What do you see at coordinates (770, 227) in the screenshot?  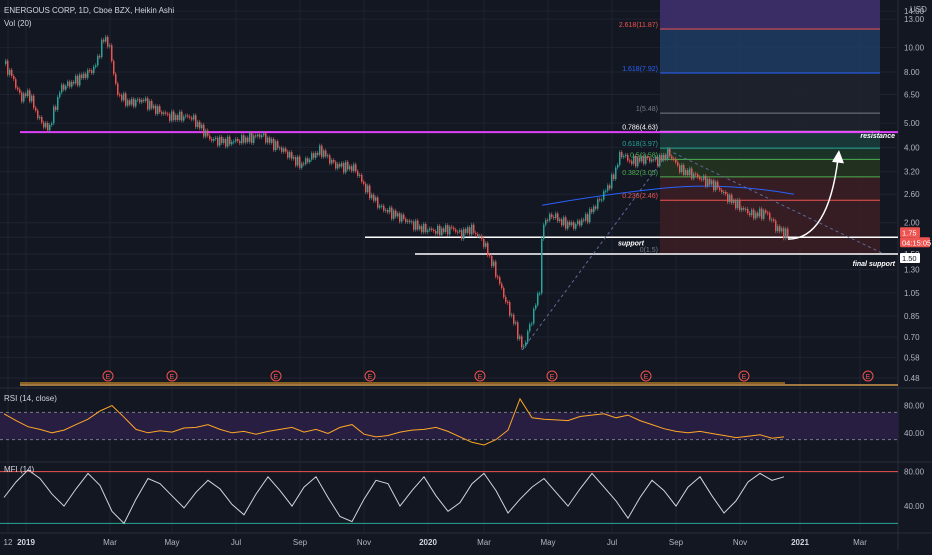 I see `fib-zone` at bounding box center [770, 227].